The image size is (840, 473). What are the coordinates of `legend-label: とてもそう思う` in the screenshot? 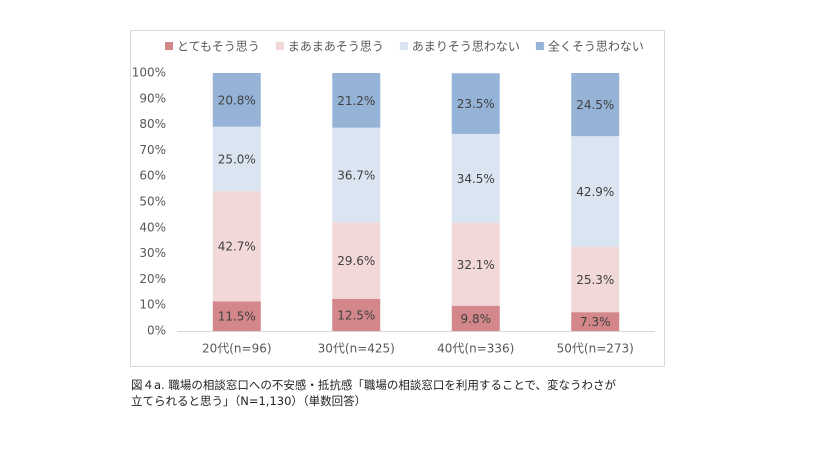 It's located at (218, 47).